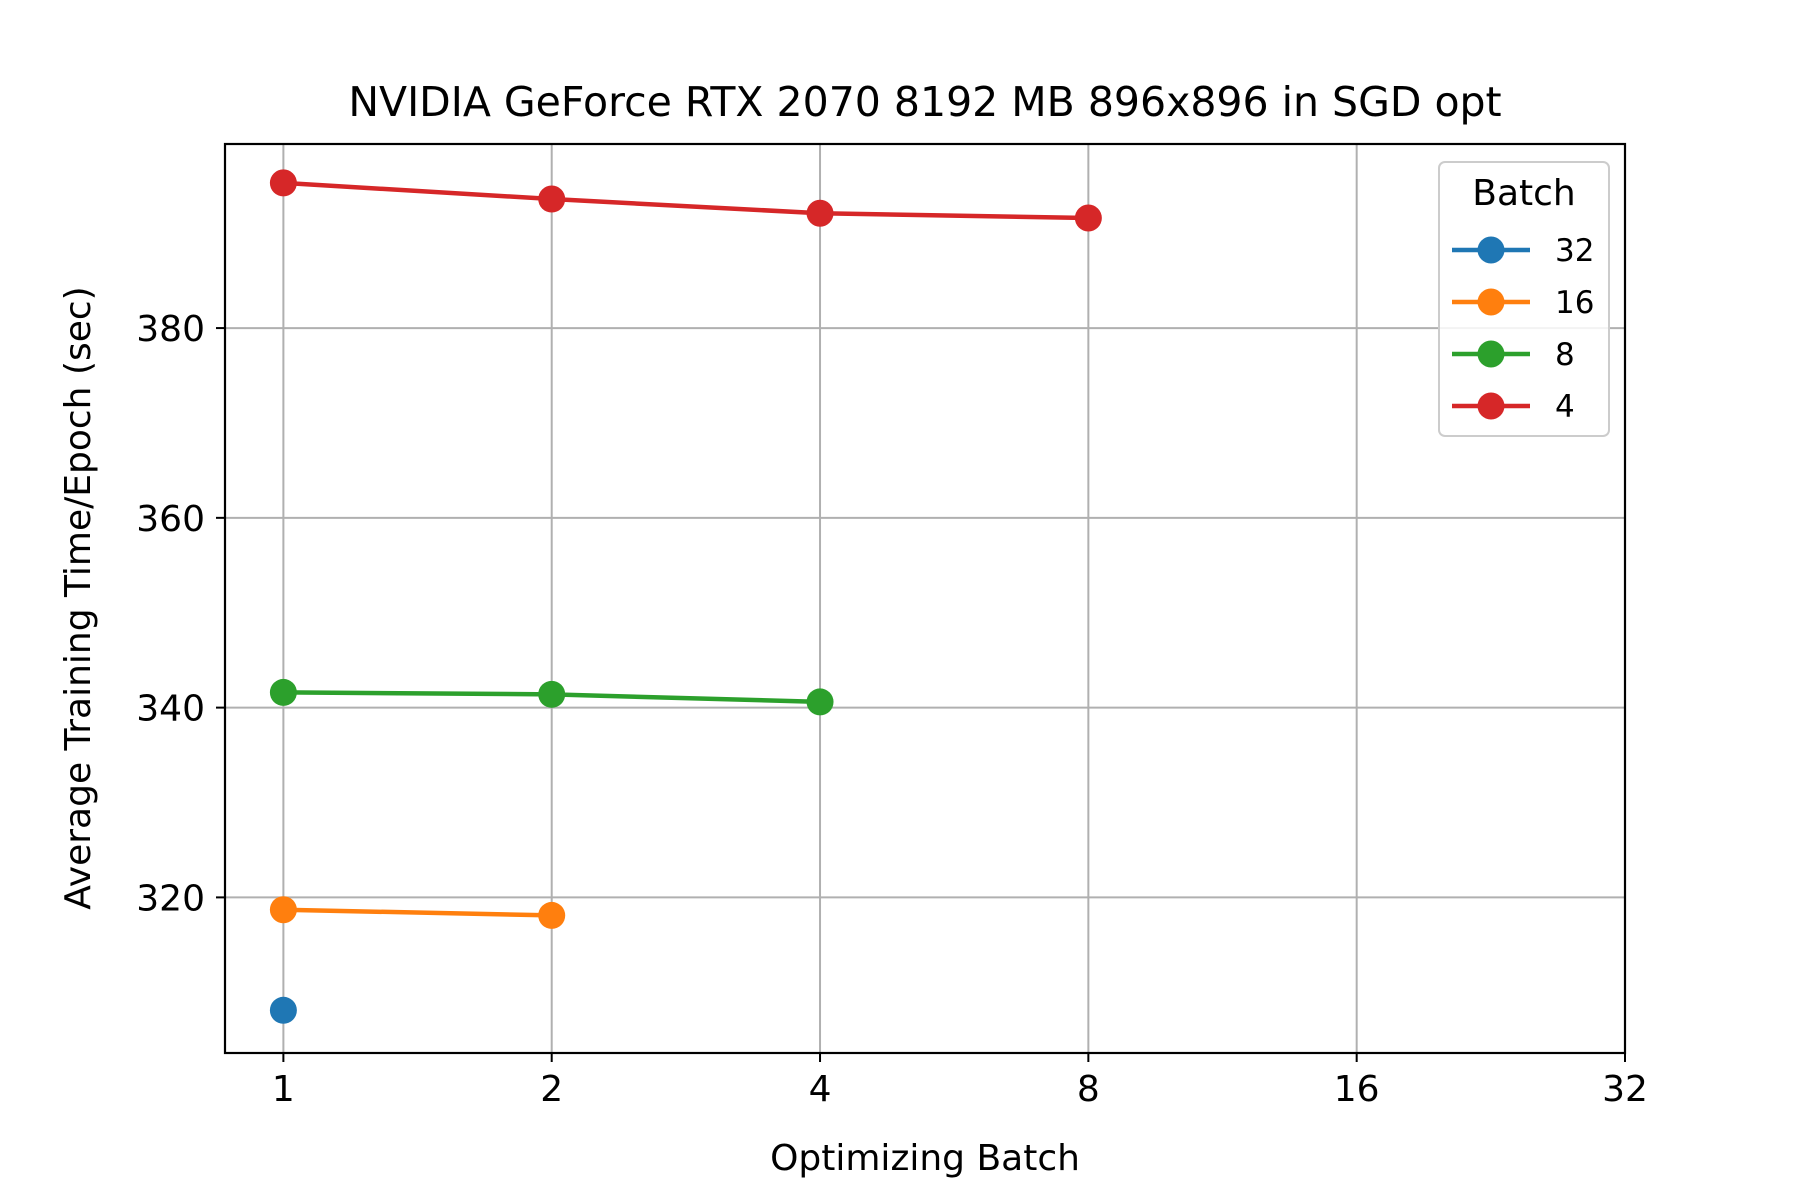  I want to click on legend-title: Batch, so click(1523, 193).